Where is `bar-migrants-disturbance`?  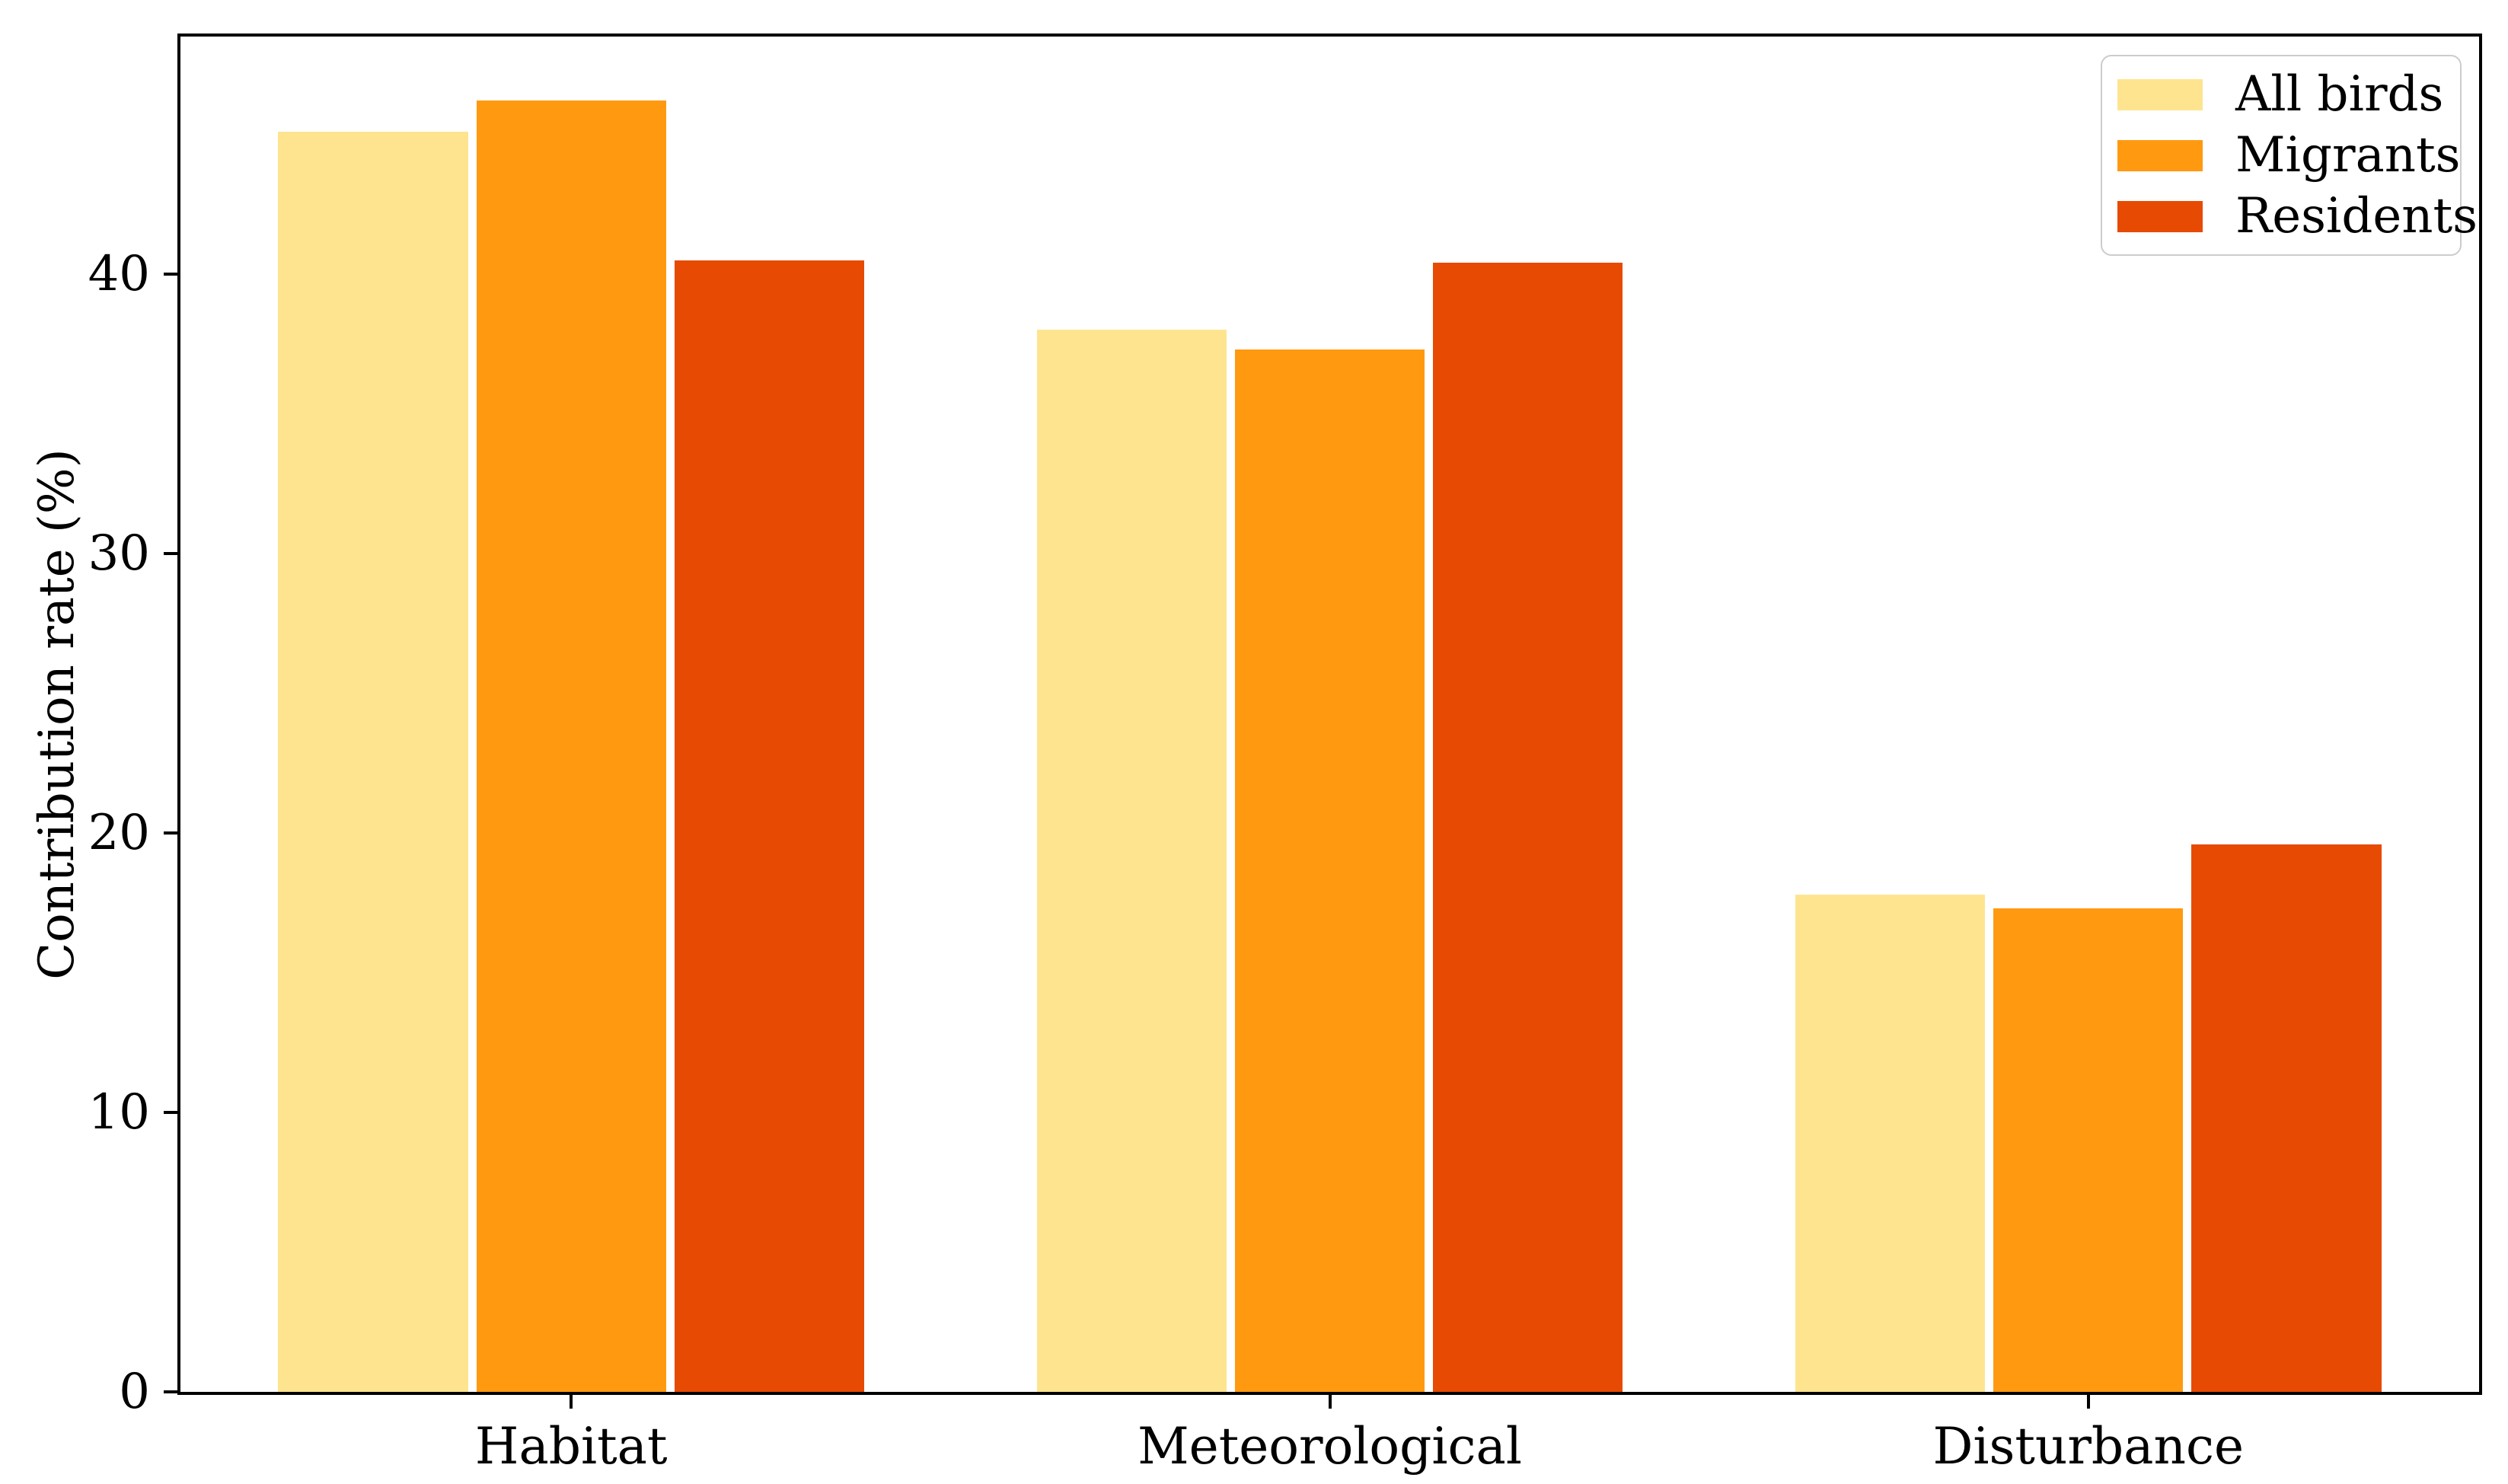
bar-migrants-disturbance is located at coordinates (2088, 1150).